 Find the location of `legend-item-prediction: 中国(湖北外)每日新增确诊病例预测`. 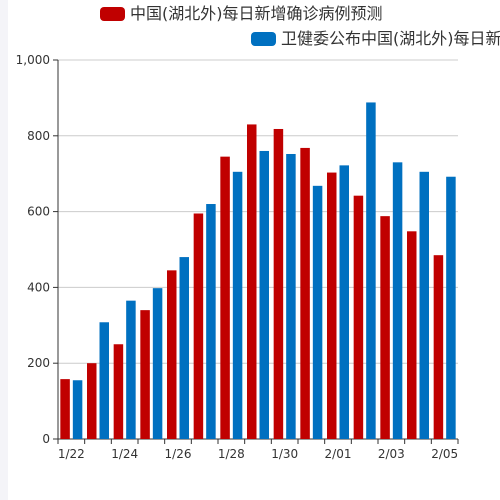

legend-item-prediction: 中国(湖北外)每日新增确诊病例预测 is located at coordinates (241, 14).